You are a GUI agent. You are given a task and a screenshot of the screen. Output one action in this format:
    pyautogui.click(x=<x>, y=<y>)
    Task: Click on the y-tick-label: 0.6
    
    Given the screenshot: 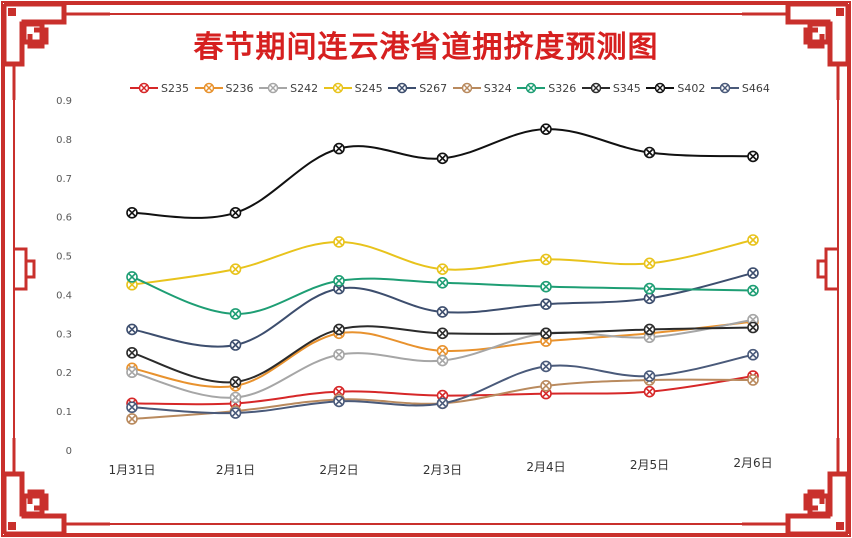 What is the action you would take?
    pyautogui.click(x=64, y=218)
    